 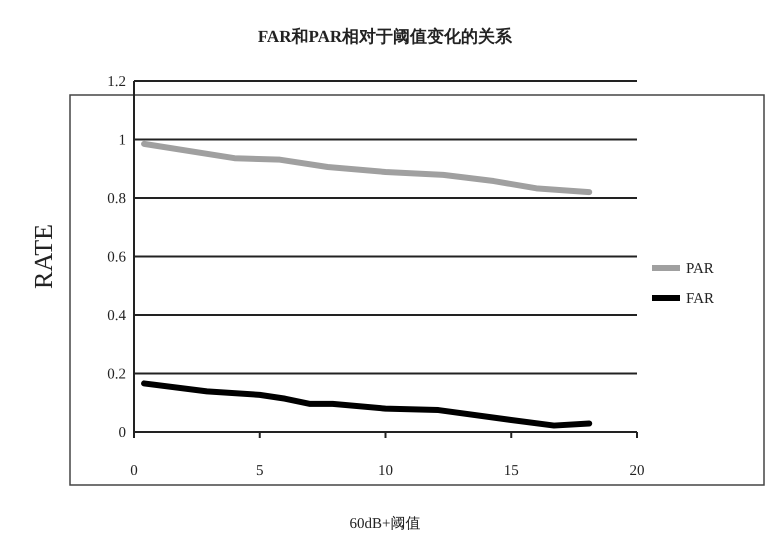 I want to click on y-tick-label: 0.2, so click(x=116, y=374).